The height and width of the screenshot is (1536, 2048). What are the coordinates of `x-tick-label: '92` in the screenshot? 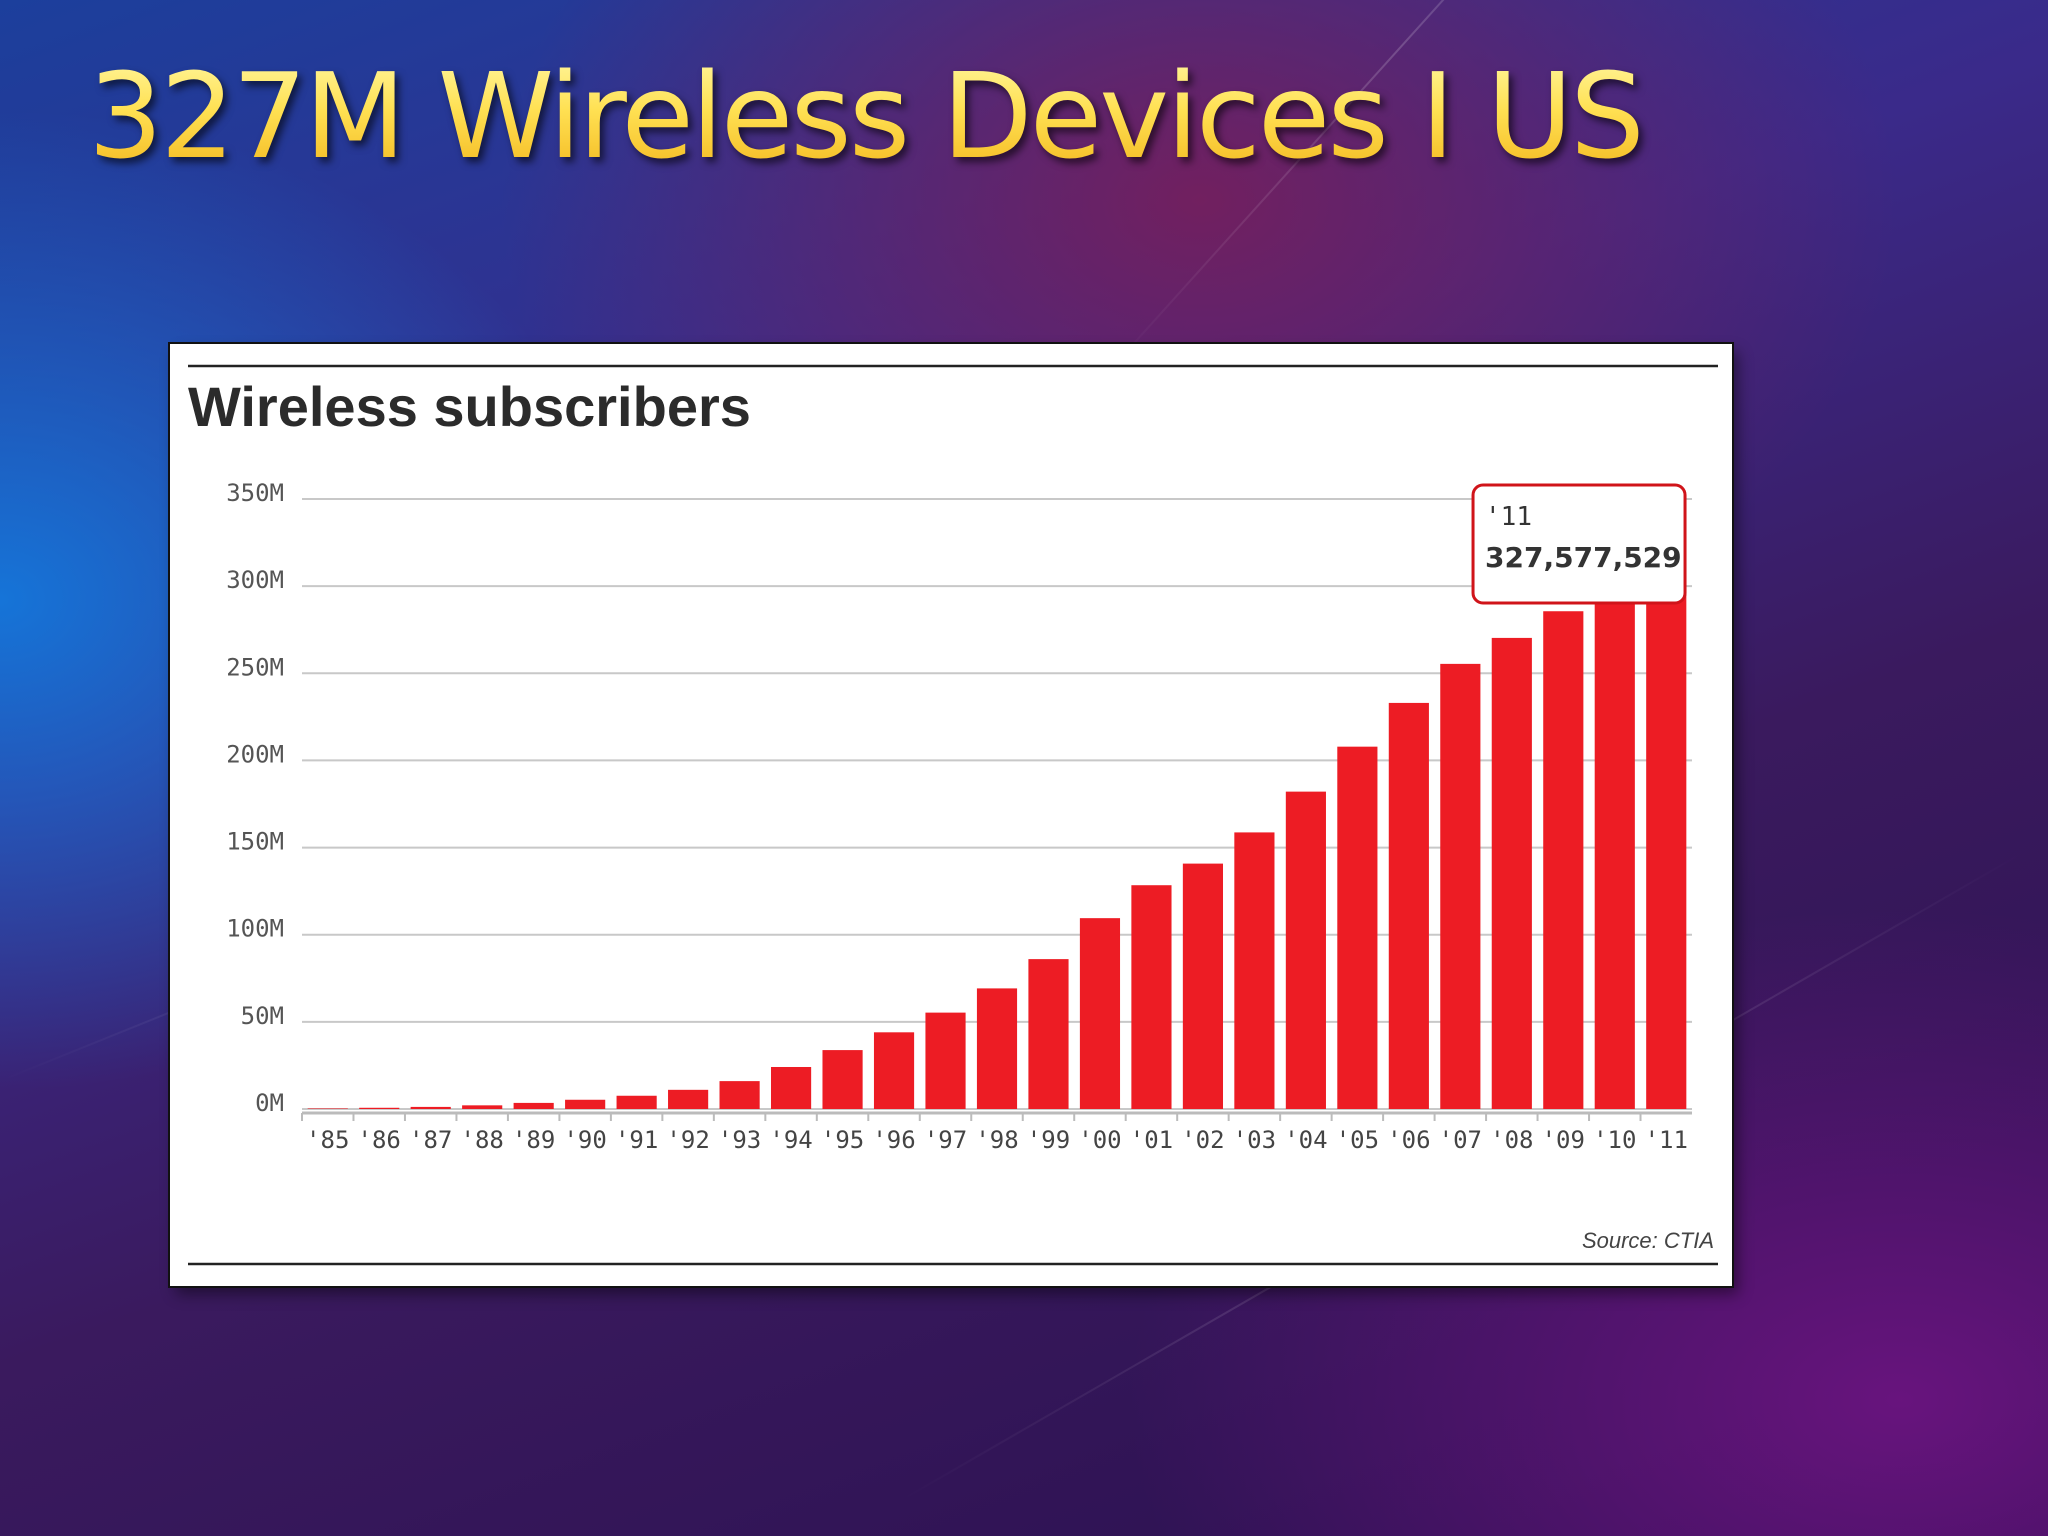 It's located at (687, 1140).